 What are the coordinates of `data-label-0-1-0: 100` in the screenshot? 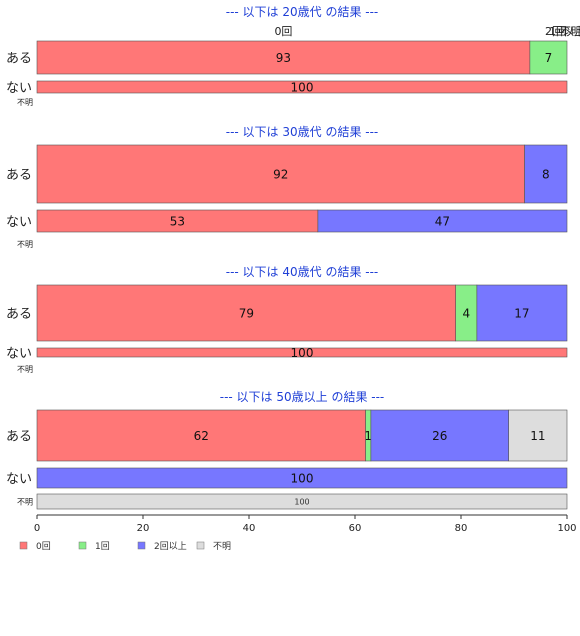 It's located at (302, 88).